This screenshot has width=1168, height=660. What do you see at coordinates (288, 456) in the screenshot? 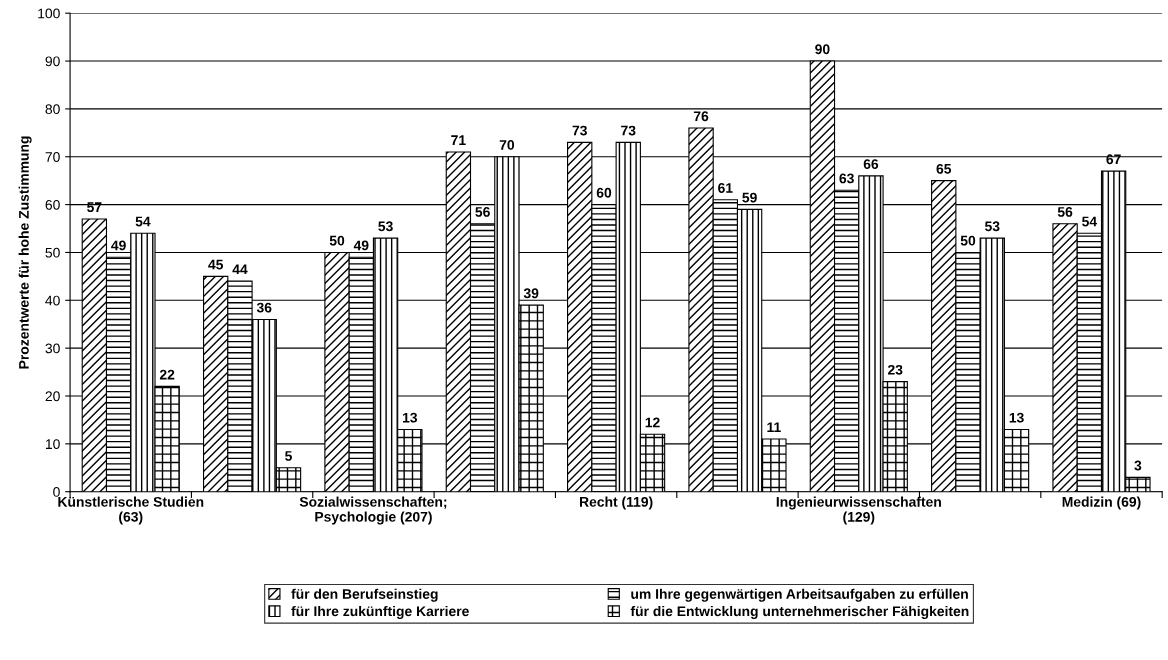
I see `data-label: 5` at bounding box center [288, 456].